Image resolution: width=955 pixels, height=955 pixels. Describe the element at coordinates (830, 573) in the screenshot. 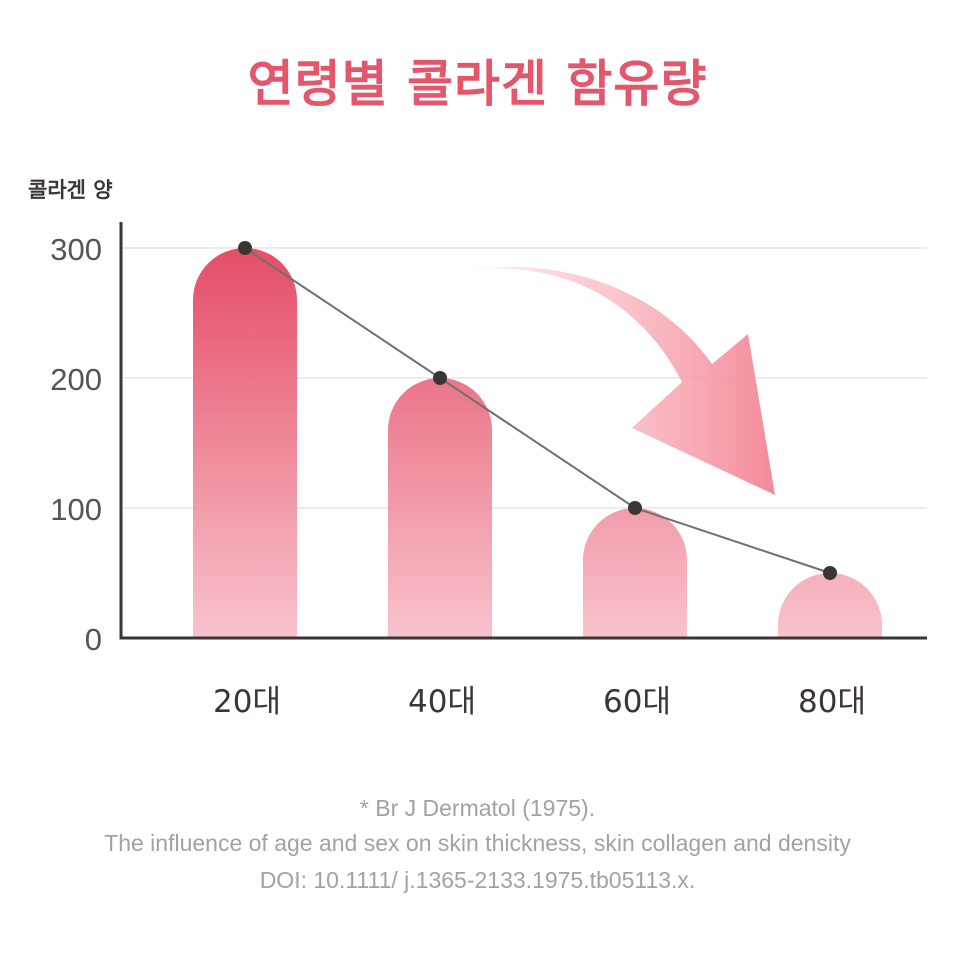

I see `data-point-80대` at that location.